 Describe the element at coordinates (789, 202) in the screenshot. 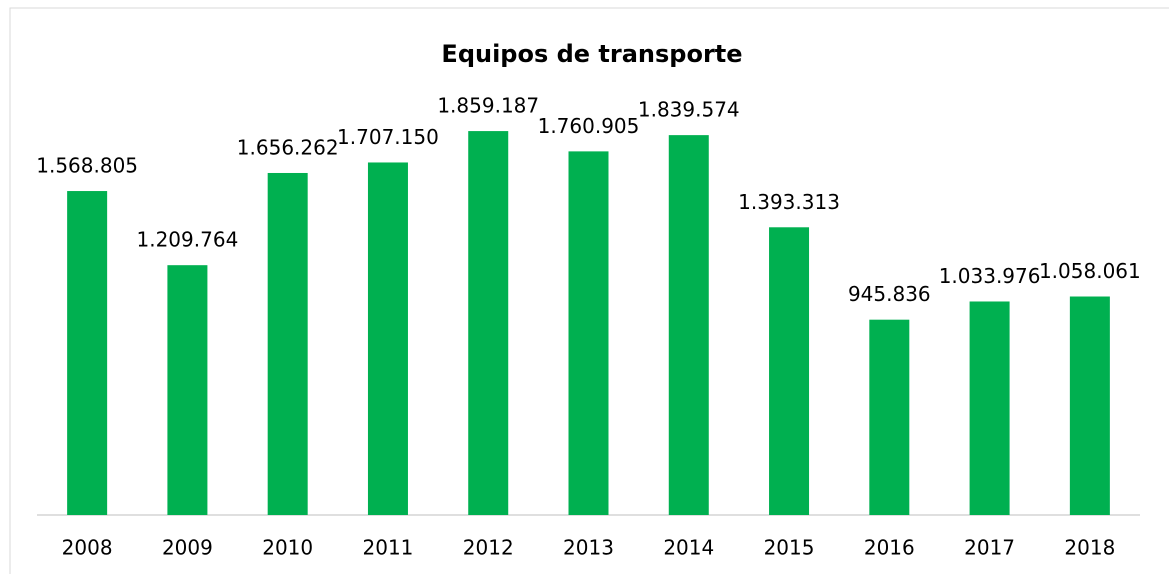

I see `data-label: 1.393.313` at that location.